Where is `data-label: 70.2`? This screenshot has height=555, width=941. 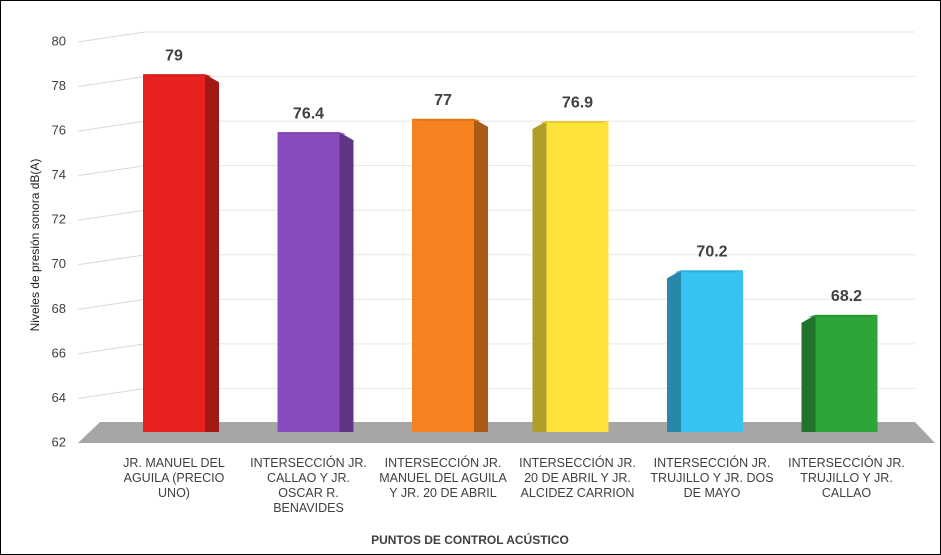
data-label: 70.2 is located at coordinates (711, 252).